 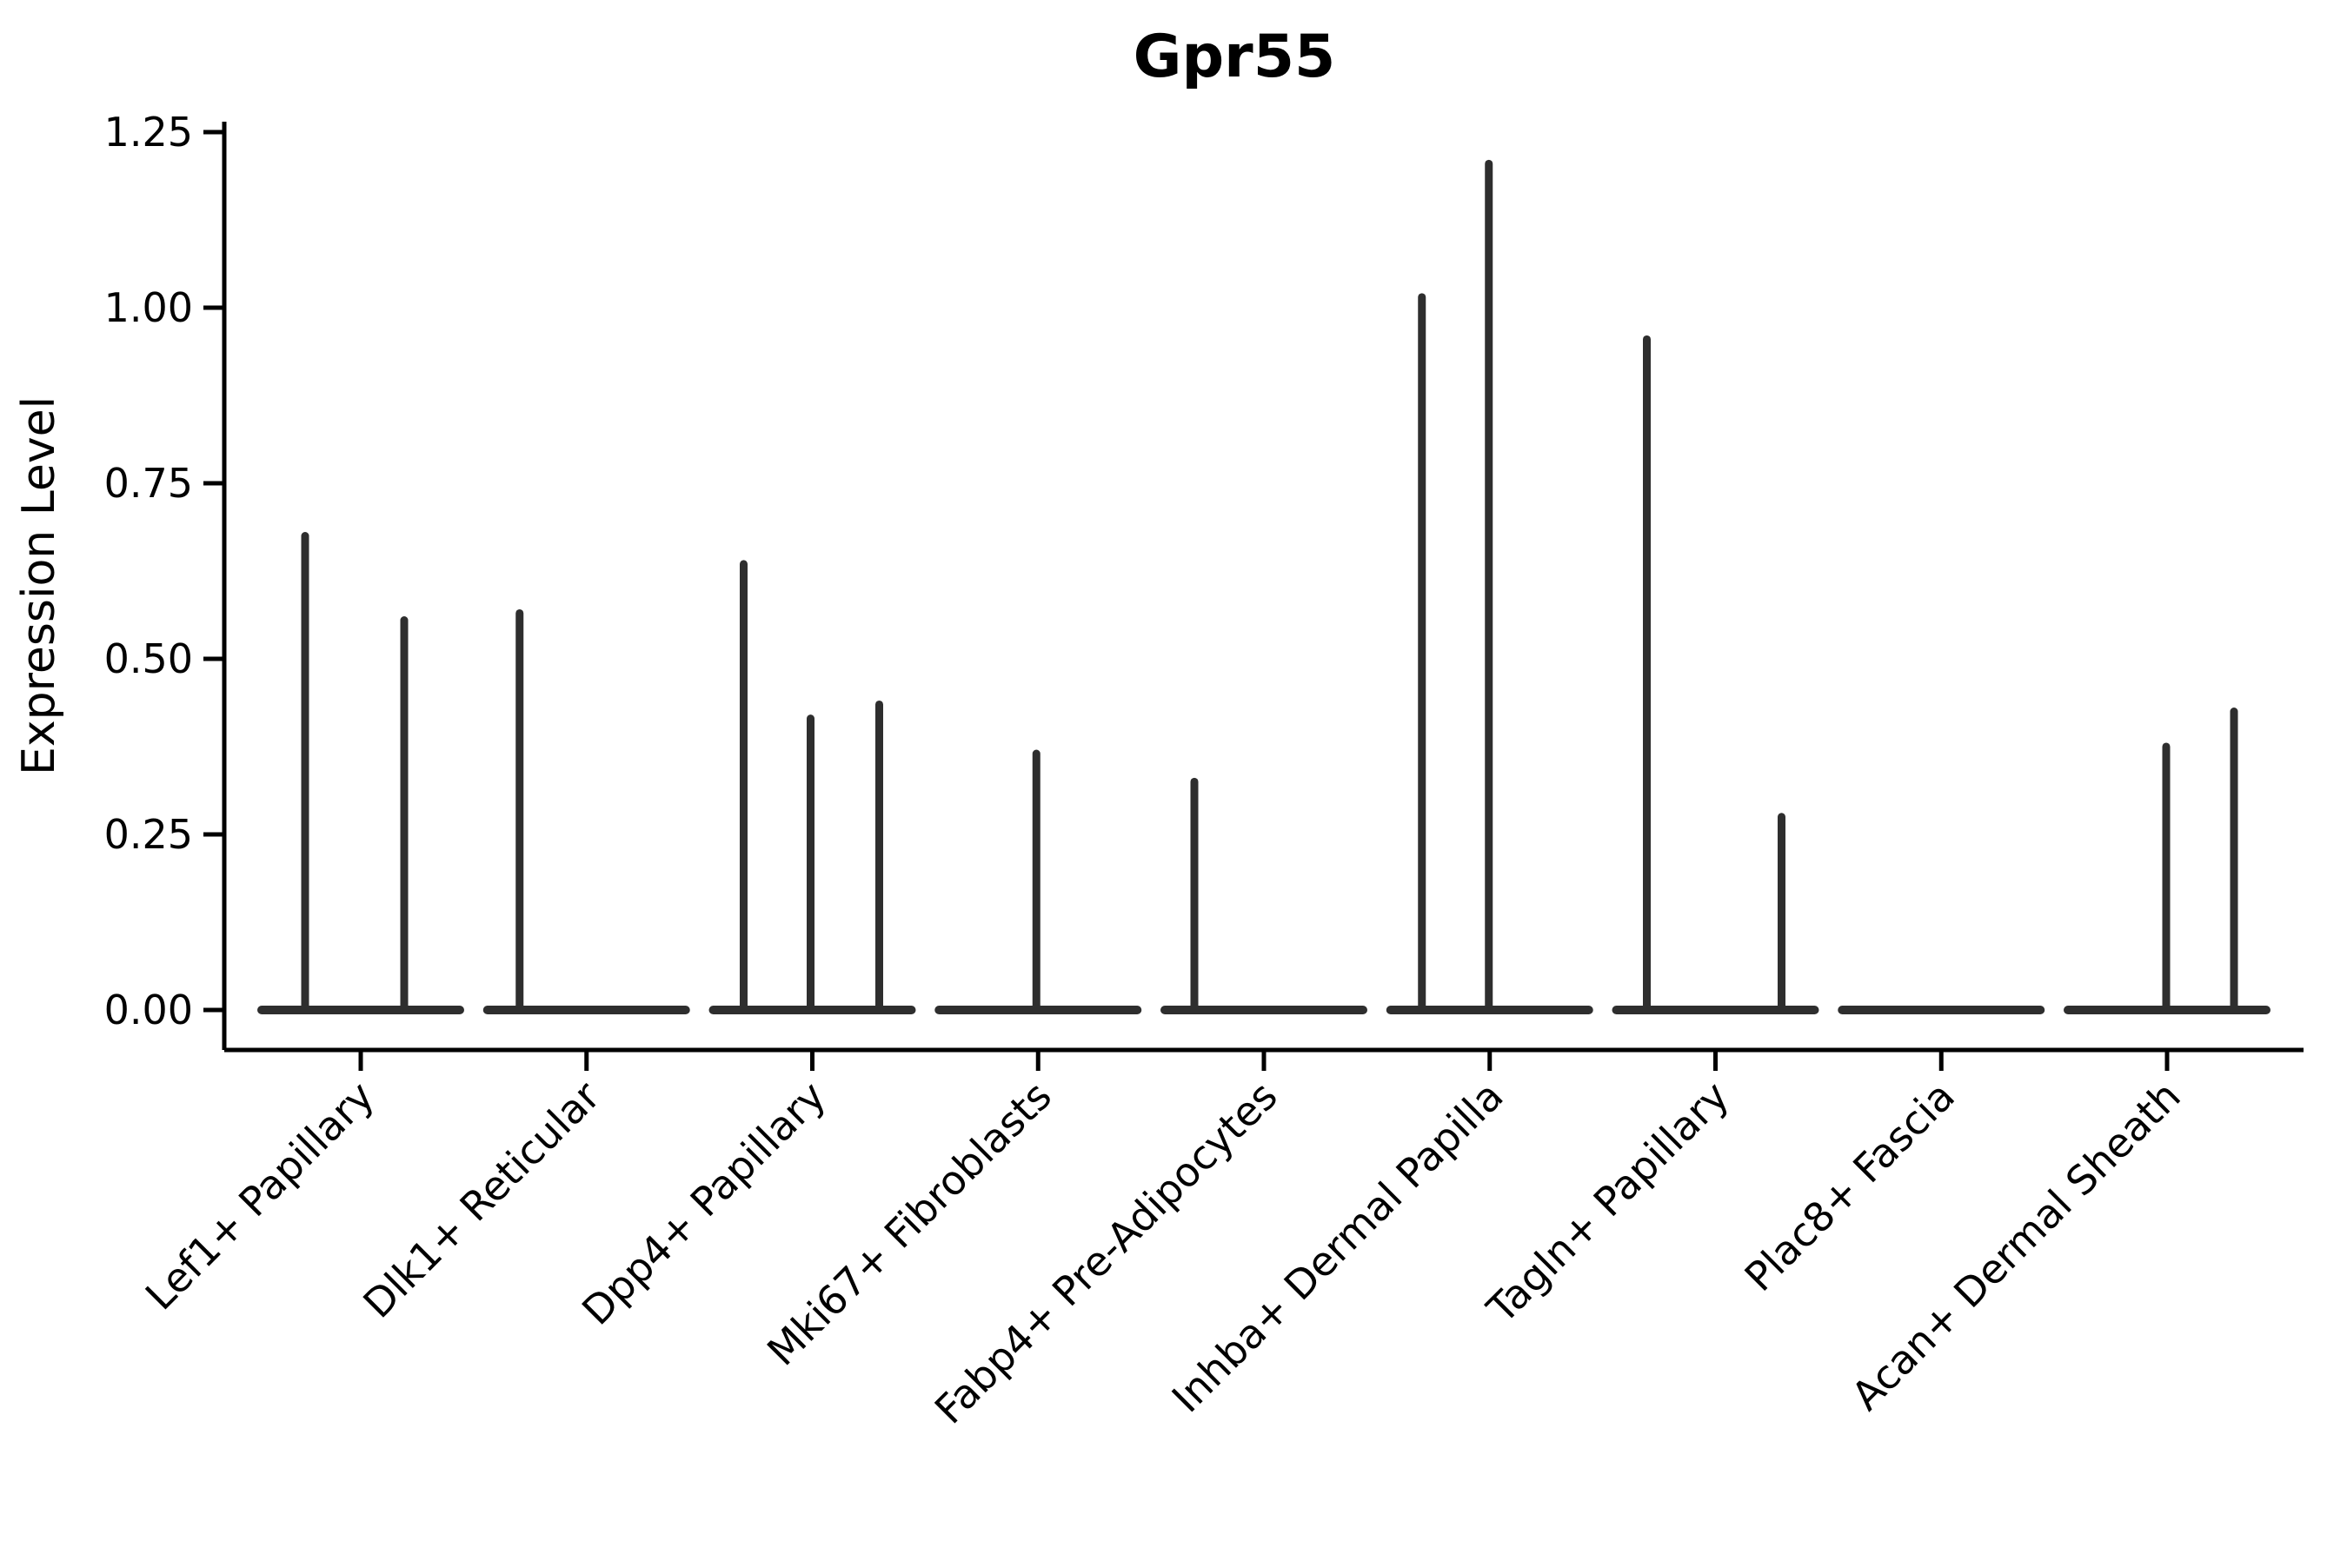 What do you see at coordinates (1608, 1203) in the screenshot?
I see `x-tick-label: Tagln+ Papillary` at bounding box center [1608, 1203].